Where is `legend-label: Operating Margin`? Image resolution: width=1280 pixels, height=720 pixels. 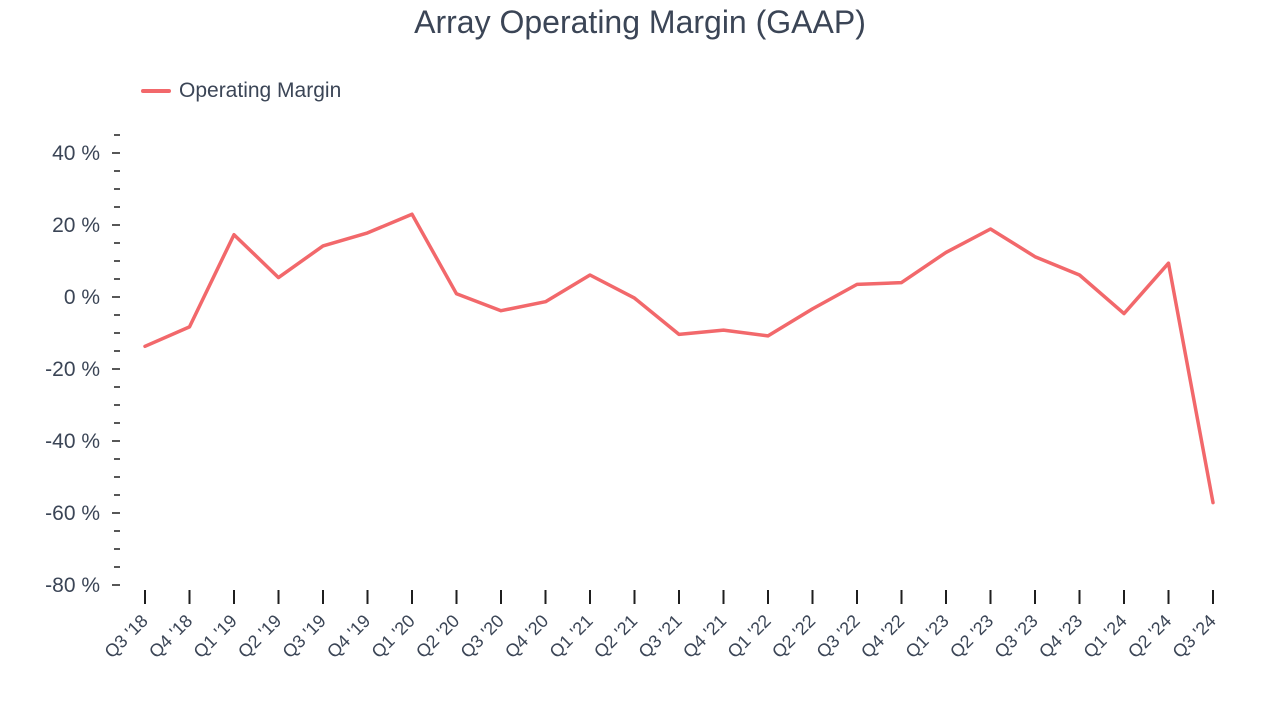
legend-label: Operating Margin is located at coordinates (260, 90).